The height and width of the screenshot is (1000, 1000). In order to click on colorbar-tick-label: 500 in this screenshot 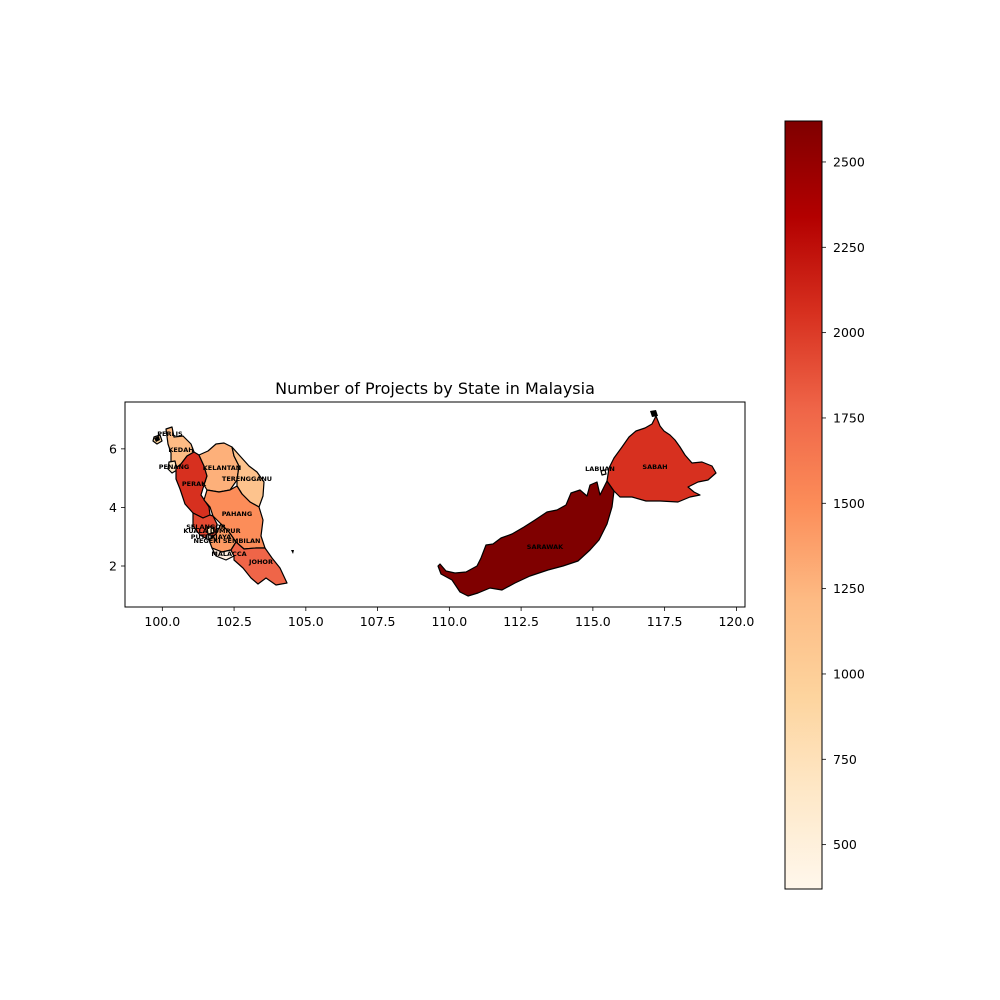, I will do `click(845, 844)`.